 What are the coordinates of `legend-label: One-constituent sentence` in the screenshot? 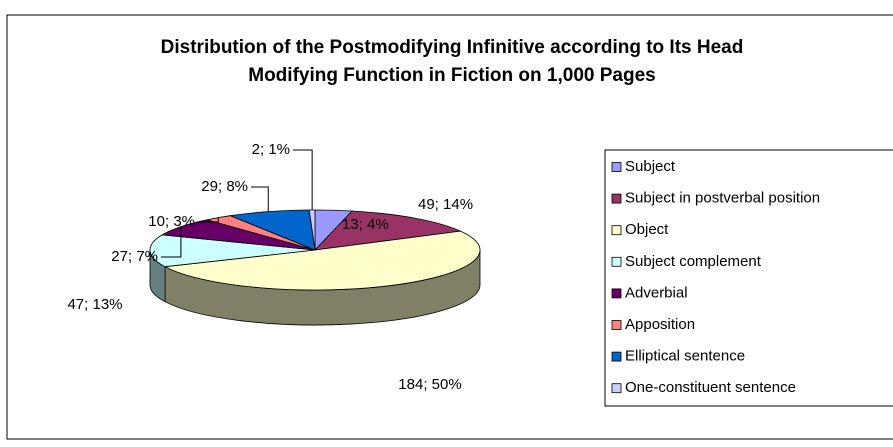 It's located at (710, 387).